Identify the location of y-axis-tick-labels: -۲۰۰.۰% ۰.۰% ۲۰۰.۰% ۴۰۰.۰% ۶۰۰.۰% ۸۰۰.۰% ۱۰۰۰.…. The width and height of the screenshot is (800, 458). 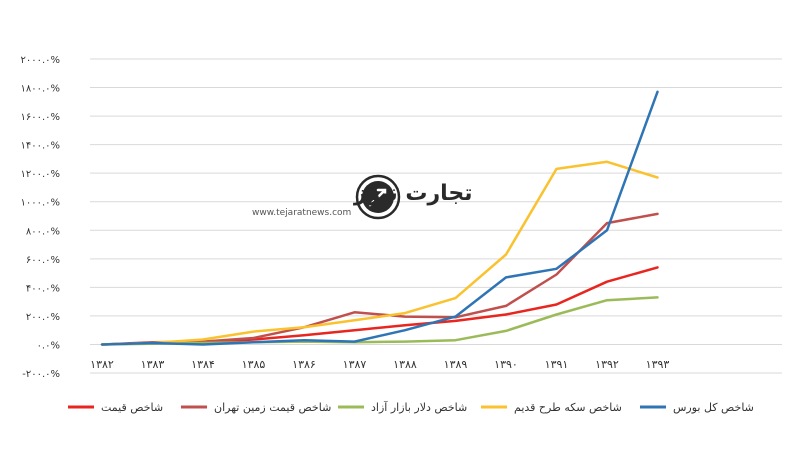
(40, 217).